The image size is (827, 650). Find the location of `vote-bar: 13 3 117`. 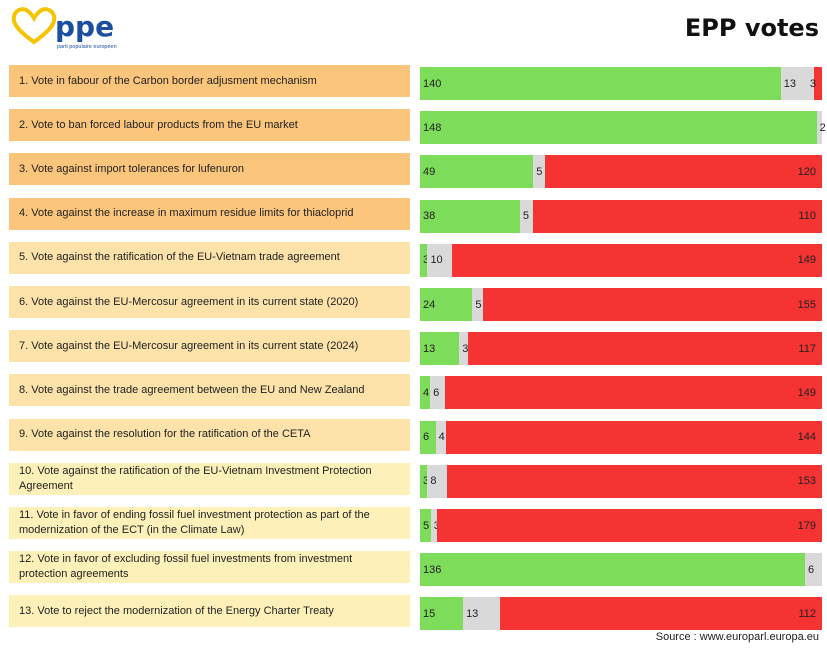

vote-bar: 13 3 117 is located at coordinates (621, 349).